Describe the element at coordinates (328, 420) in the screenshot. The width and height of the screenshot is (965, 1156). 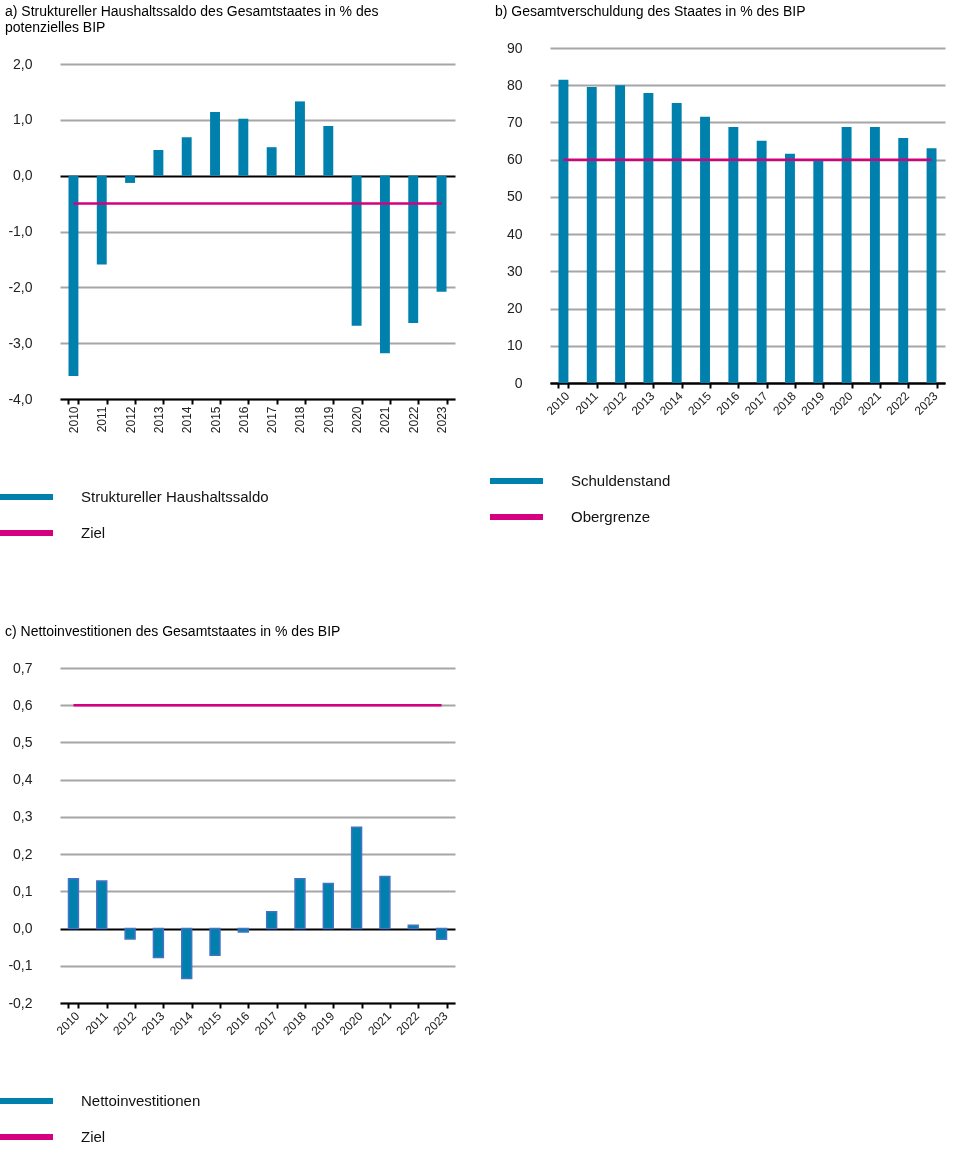
I see `x-tick-label: 2019` at that location.